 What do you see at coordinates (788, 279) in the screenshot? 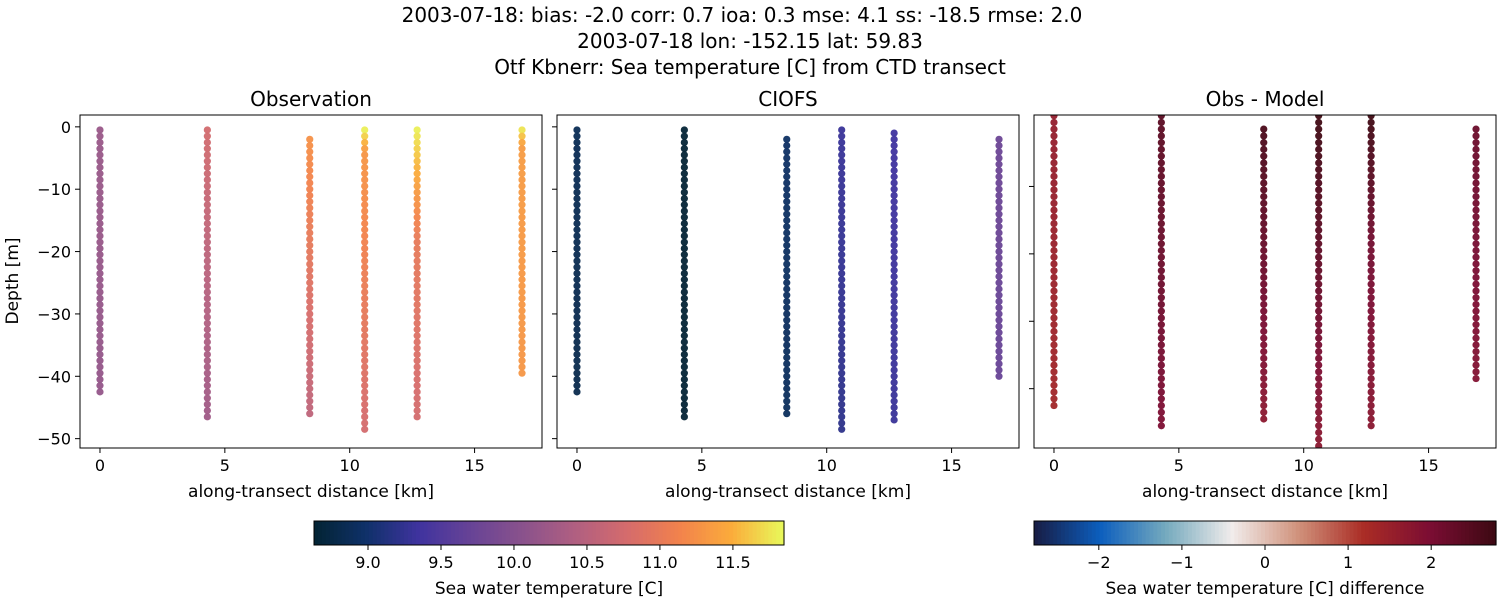
I see `scatter-points` at bounding box center [788, 279].